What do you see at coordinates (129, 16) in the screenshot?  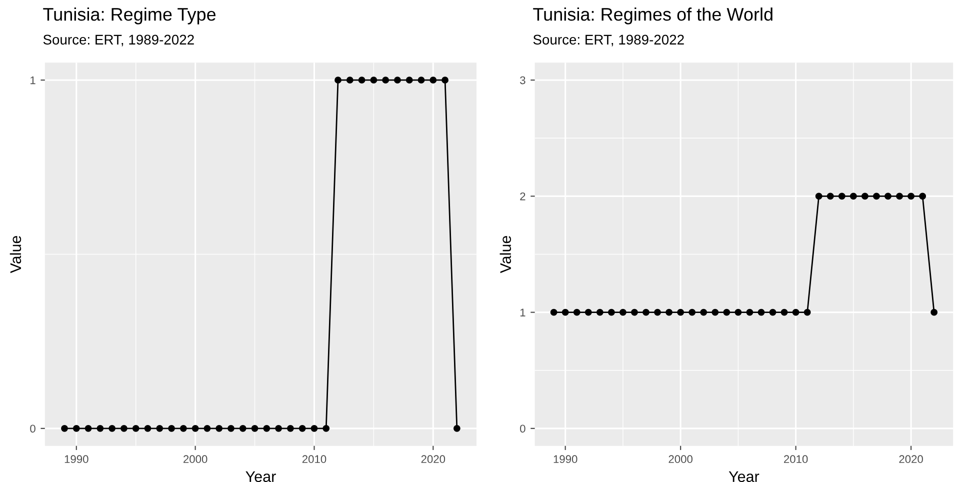 I see `chart-title: Tunisia: Regime Type` at bounding box center [129, 16].